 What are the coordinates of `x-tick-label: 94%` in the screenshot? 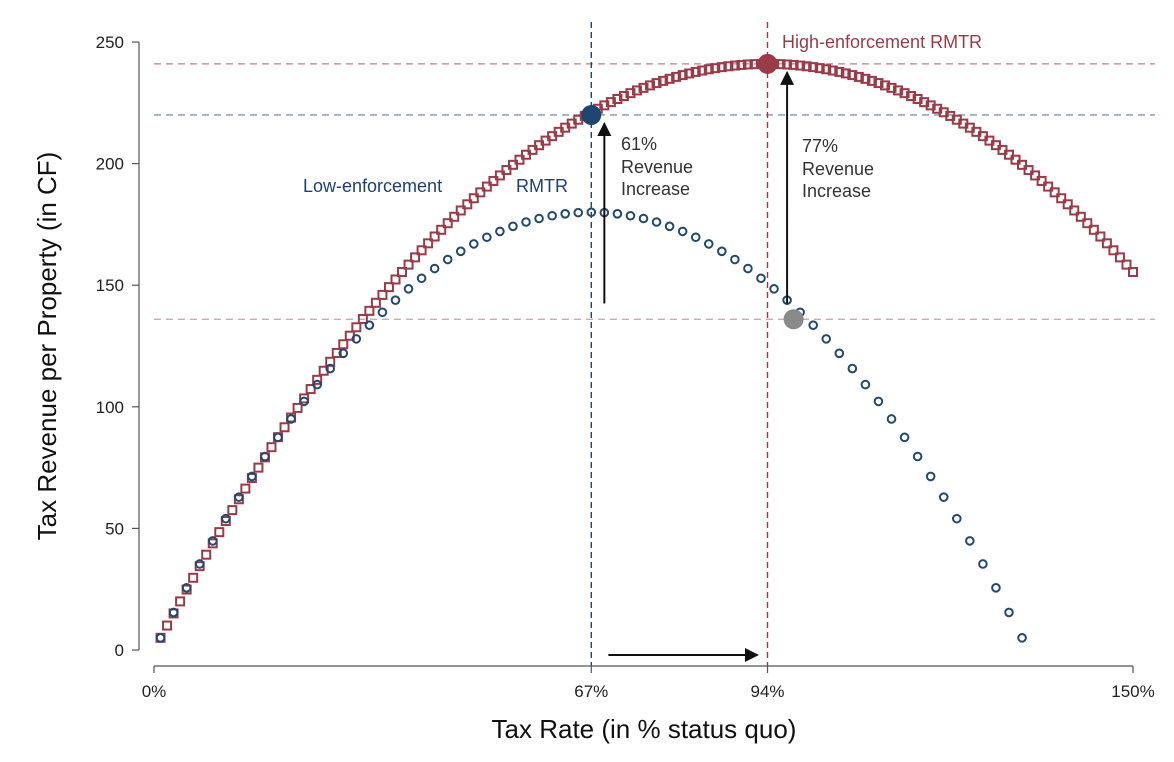 It's located at (767, 691).